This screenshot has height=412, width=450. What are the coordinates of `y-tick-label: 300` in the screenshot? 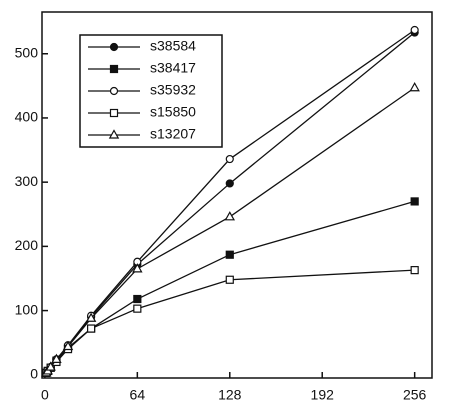 It's located at (27, 181).